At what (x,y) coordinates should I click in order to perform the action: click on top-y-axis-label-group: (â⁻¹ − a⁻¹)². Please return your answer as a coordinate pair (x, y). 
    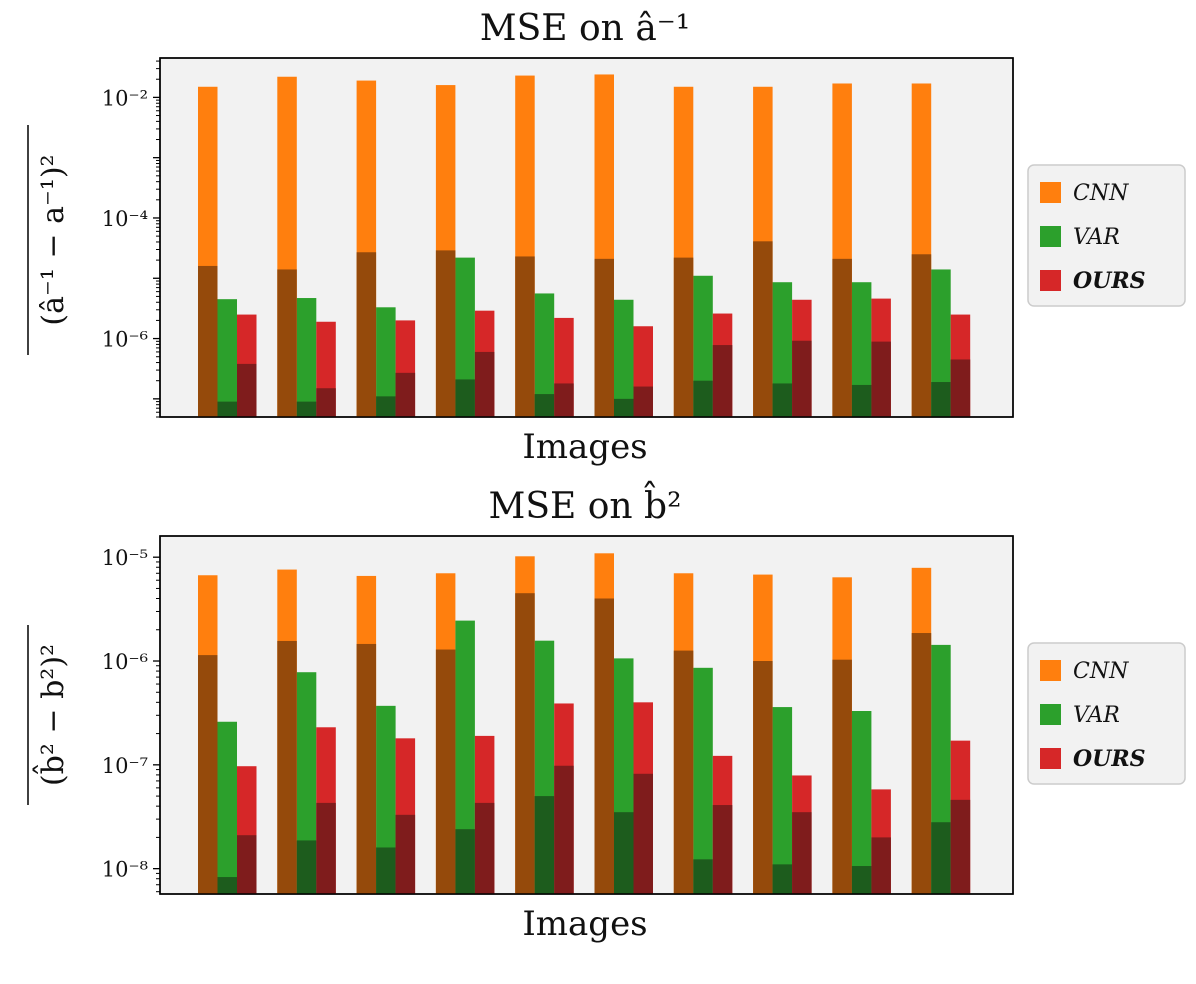
    Looking at the image, I should click on (49, 240).